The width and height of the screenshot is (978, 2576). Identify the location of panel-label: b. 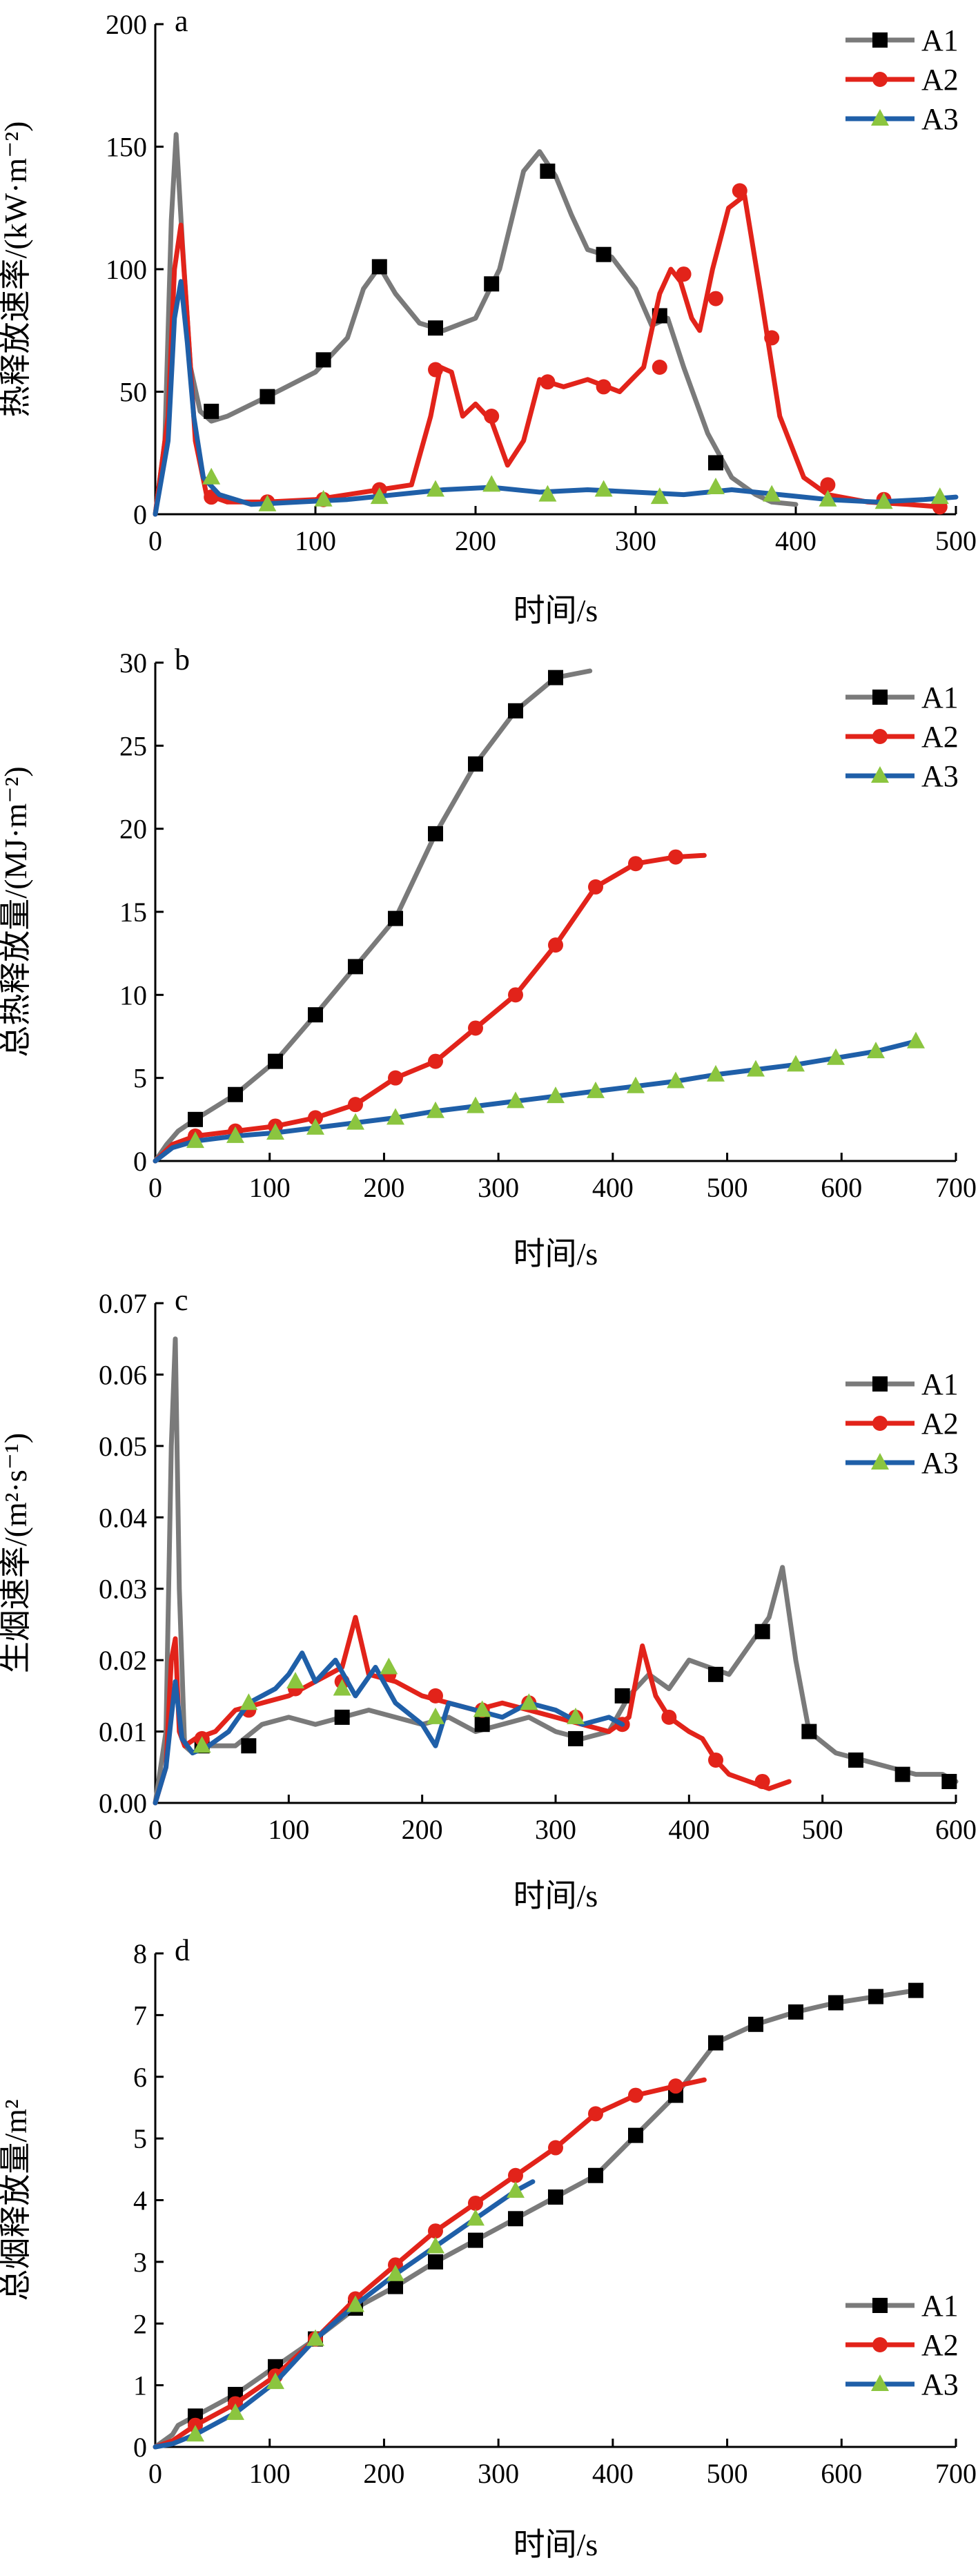
(182, 659).